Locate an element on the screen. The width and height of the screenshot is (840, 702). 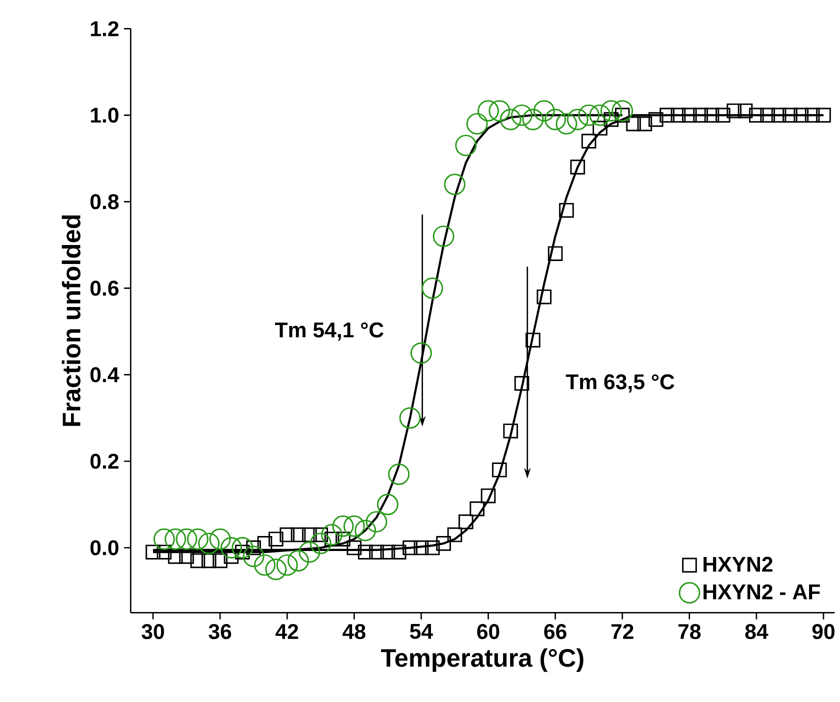
x-tick-label: 60 is located at coordinates (488, 632).